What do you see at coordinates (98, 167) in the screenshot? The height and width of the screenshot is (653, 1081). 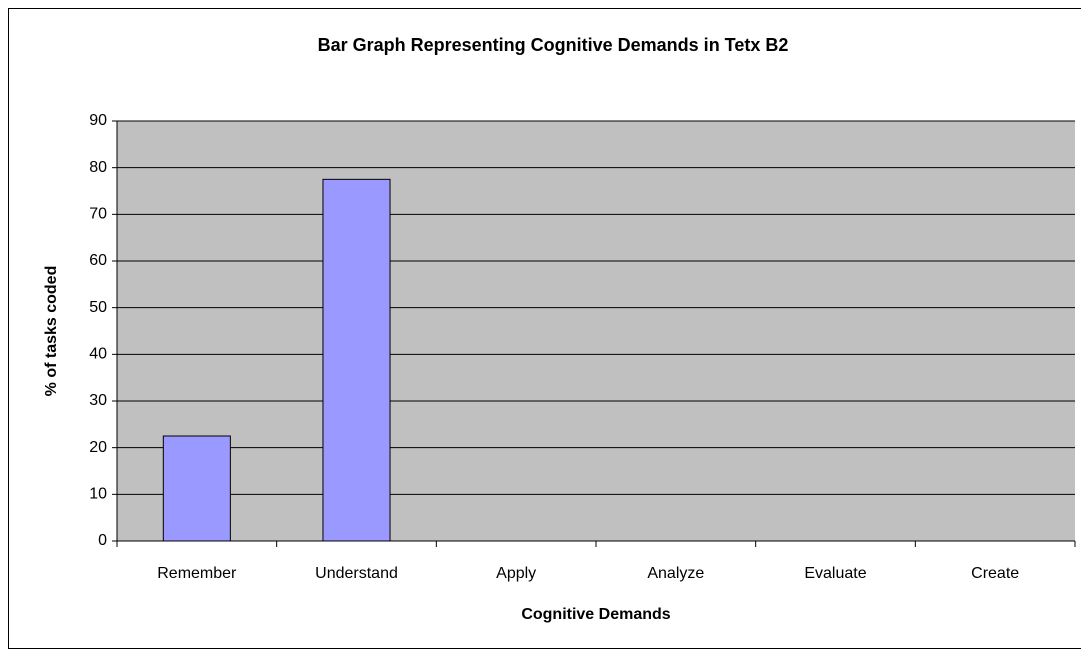 I see `y-tick-label: 80` at bounding box center [98, 167].